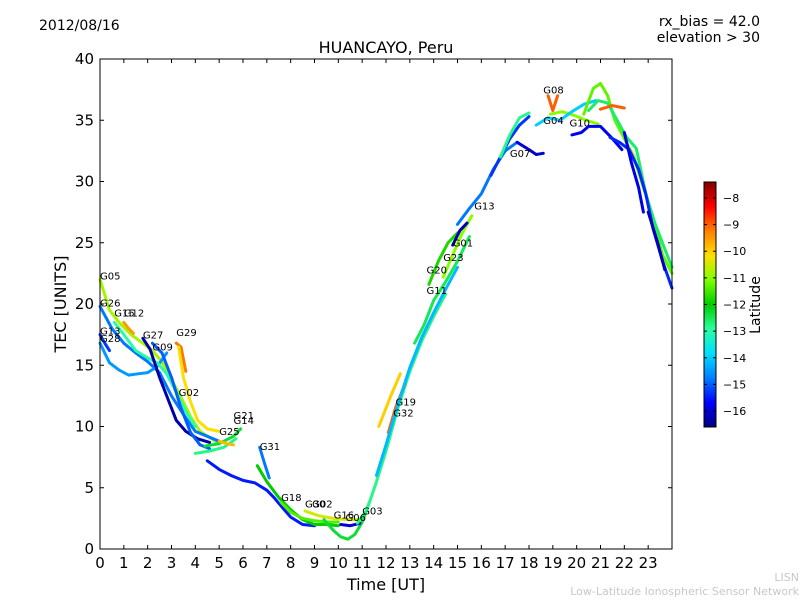  Describe the element at coordinates (731, 198) in the screenshot. I see `colorbar-tick-label: −8` at that location.